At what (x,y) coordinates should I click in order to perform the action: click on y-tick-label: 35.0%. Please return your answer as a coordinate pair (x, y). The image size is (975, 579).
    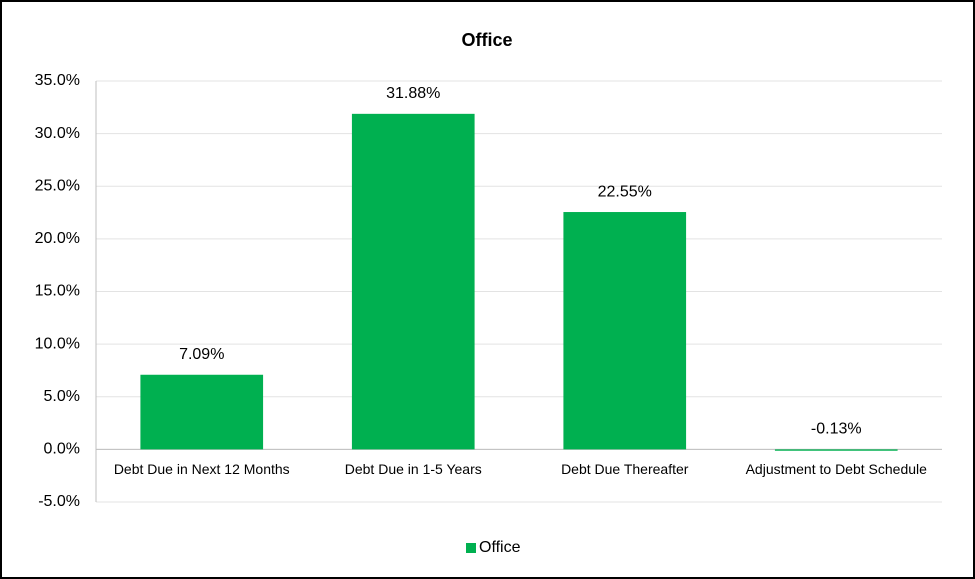
    Looking at the image, I should click on (57, 80).